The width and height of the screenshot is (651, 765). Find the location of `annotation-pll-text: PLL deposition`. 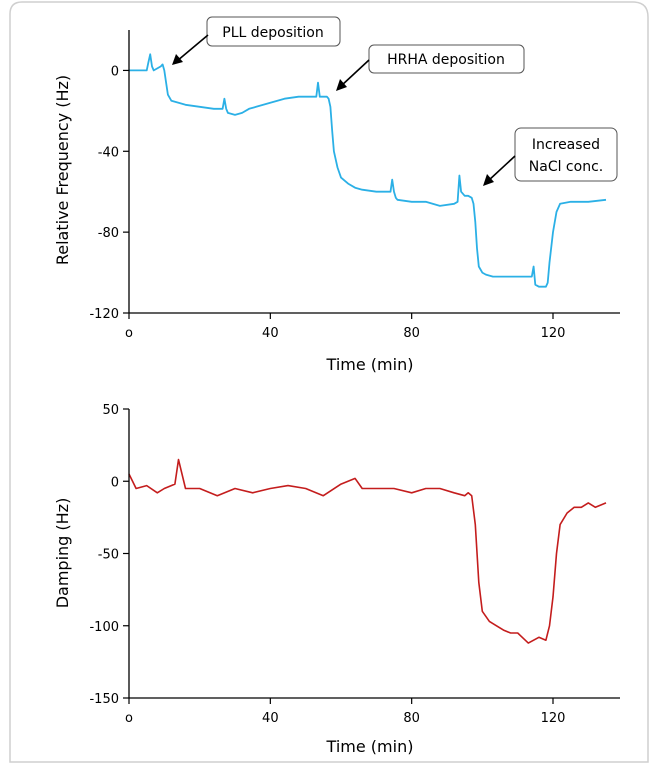

annotation-pll-text: PLL deposition is located at coordinates (272, 33).